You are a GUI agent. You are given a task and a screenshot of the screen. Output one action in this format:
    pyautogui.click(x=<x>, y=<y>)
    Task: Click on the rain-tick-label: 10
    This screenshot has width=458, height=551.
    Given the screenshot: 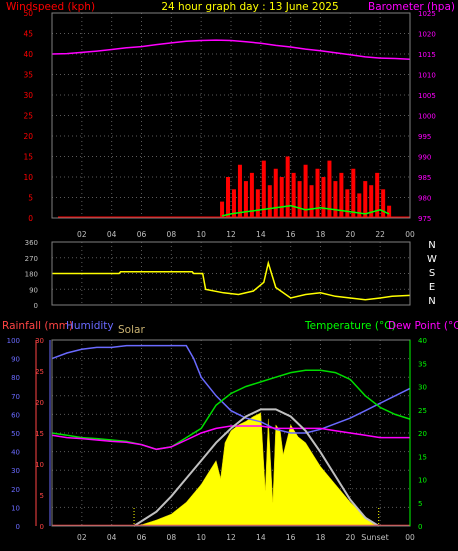 What is the action you would take?
    pyautogui.click(x=39, y=465)
    